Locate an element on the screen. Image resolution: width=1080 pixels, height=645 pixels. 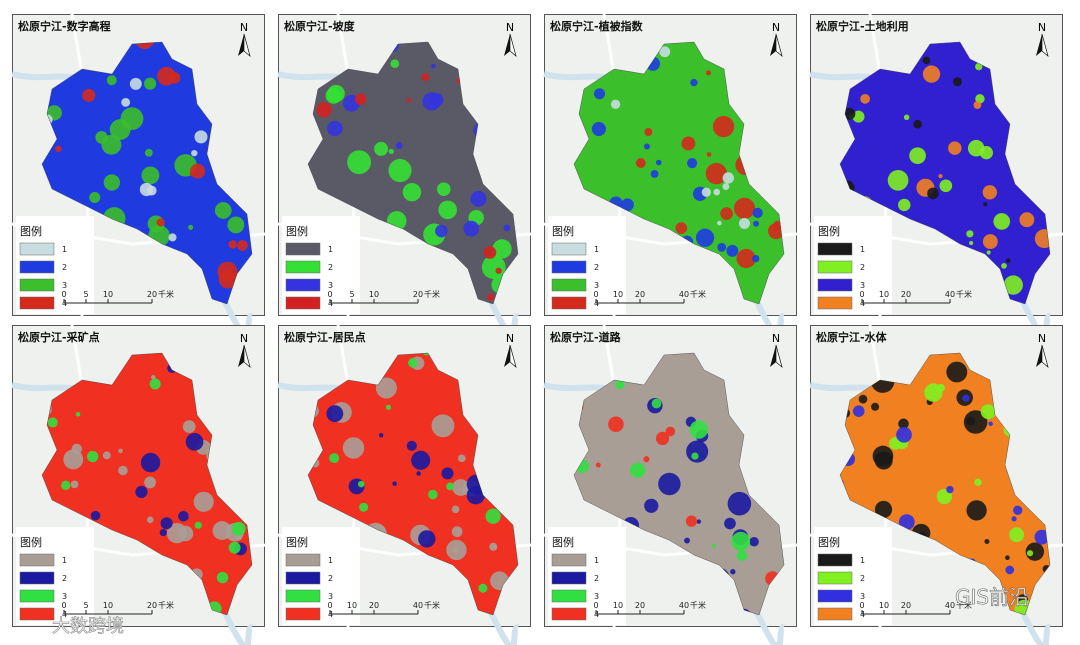
map-panel: 松原宁江-坡度N图例1234051020千米 is located at coordinates (404, 176).